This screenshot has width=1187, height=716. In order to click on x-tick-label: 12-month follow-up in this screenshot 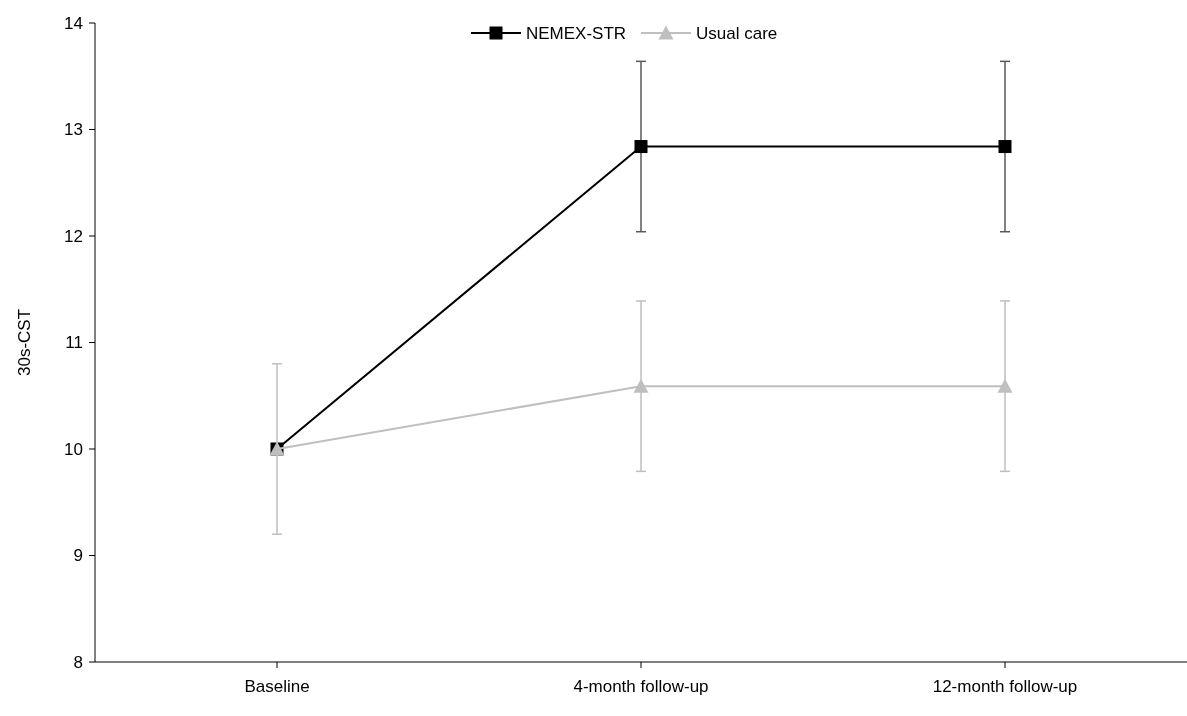, I will do `click(1005, 686)`.